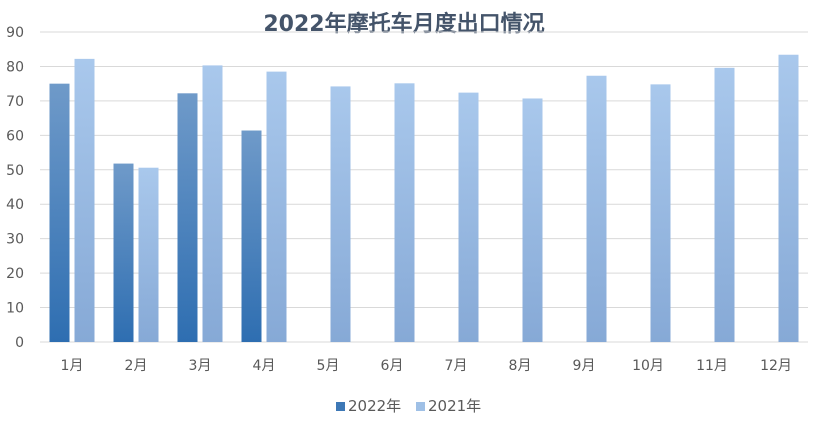  Describe the element at coordinates (648, 366) in the screenshot. I see `x-tick-label: 10月` at that location.